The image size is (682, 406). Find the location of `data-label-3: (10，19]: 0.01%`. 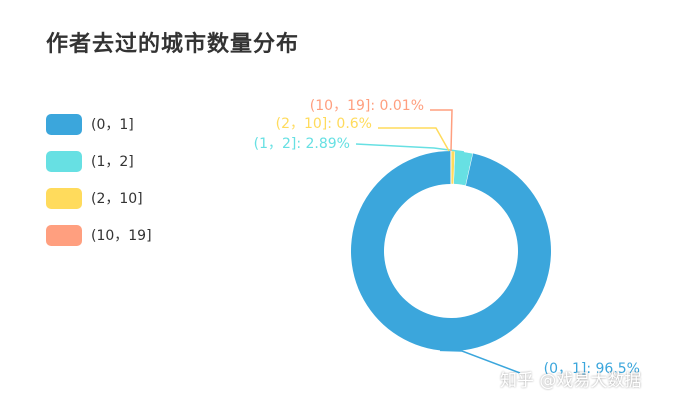

data-label-3: (10，19]: 0.01% is located at coordinates (367, 106).